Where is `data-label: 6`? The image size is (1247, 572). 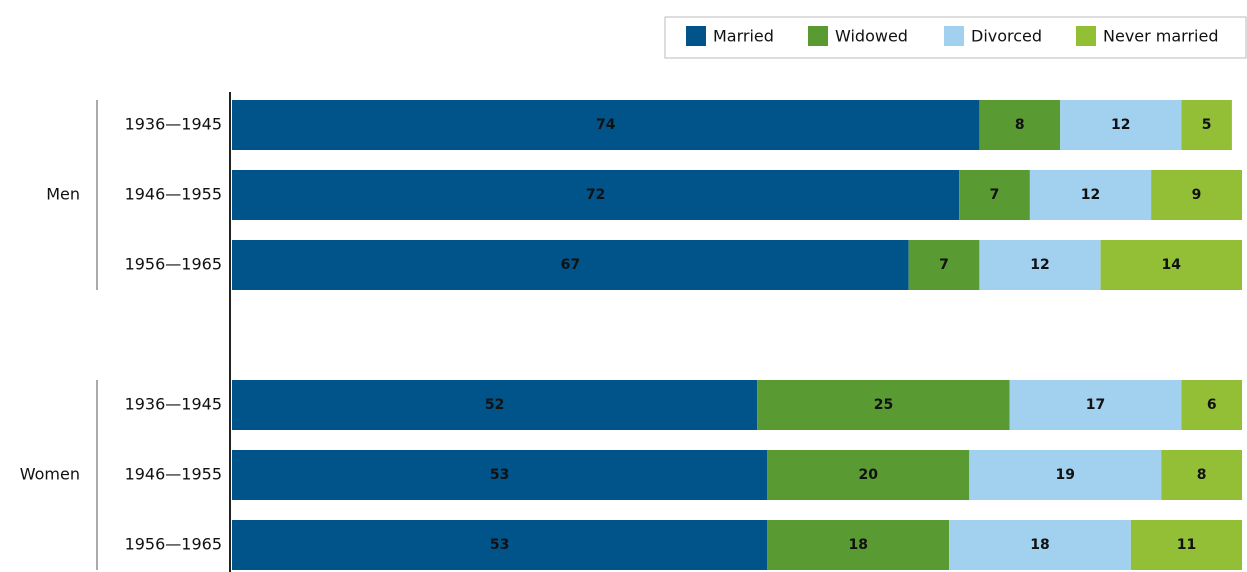 data-label: 6 is located at coordinates (1212, 405).